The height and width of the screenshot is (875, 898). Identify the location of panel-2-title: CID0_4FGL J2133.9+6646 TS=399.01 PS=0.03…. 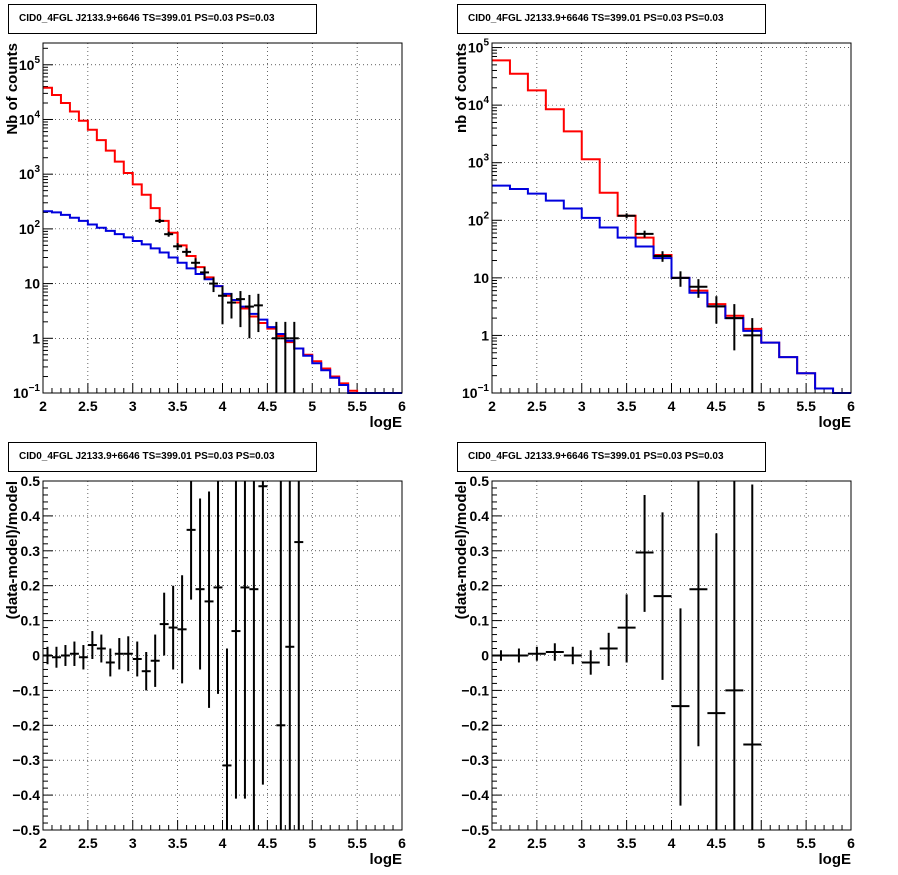
(611, 19).